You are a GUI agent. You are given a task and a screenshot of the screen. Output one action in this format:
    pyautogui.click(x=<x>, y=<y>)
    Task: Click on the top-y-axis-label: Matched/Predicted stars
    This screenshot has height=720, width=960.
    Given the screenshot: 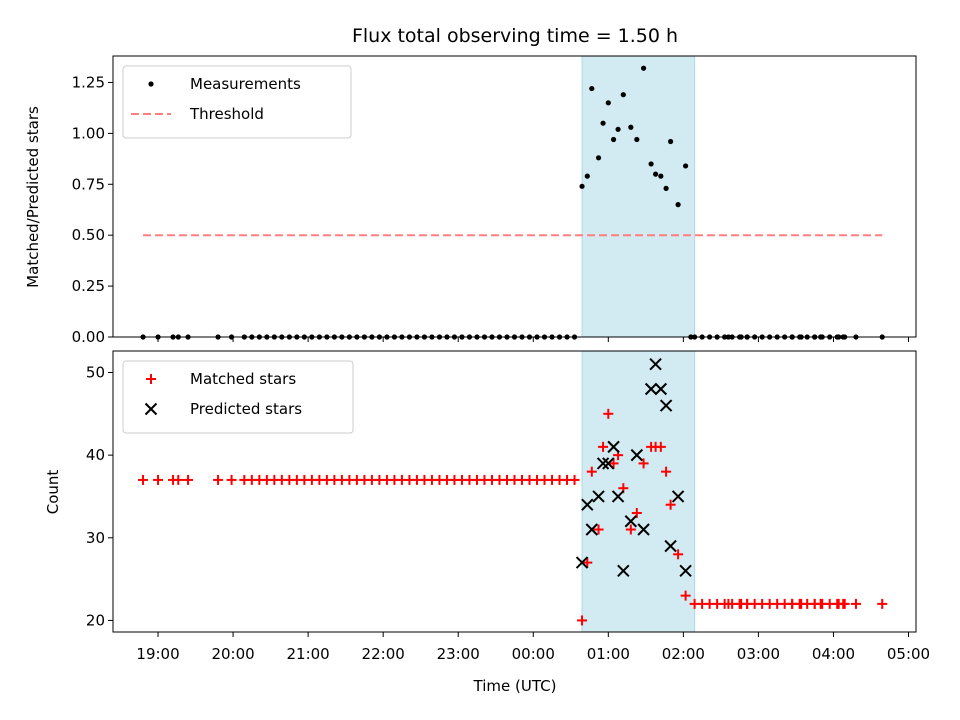 What is the action you would take?
    pyautogui.click(x=33, y=197)
    